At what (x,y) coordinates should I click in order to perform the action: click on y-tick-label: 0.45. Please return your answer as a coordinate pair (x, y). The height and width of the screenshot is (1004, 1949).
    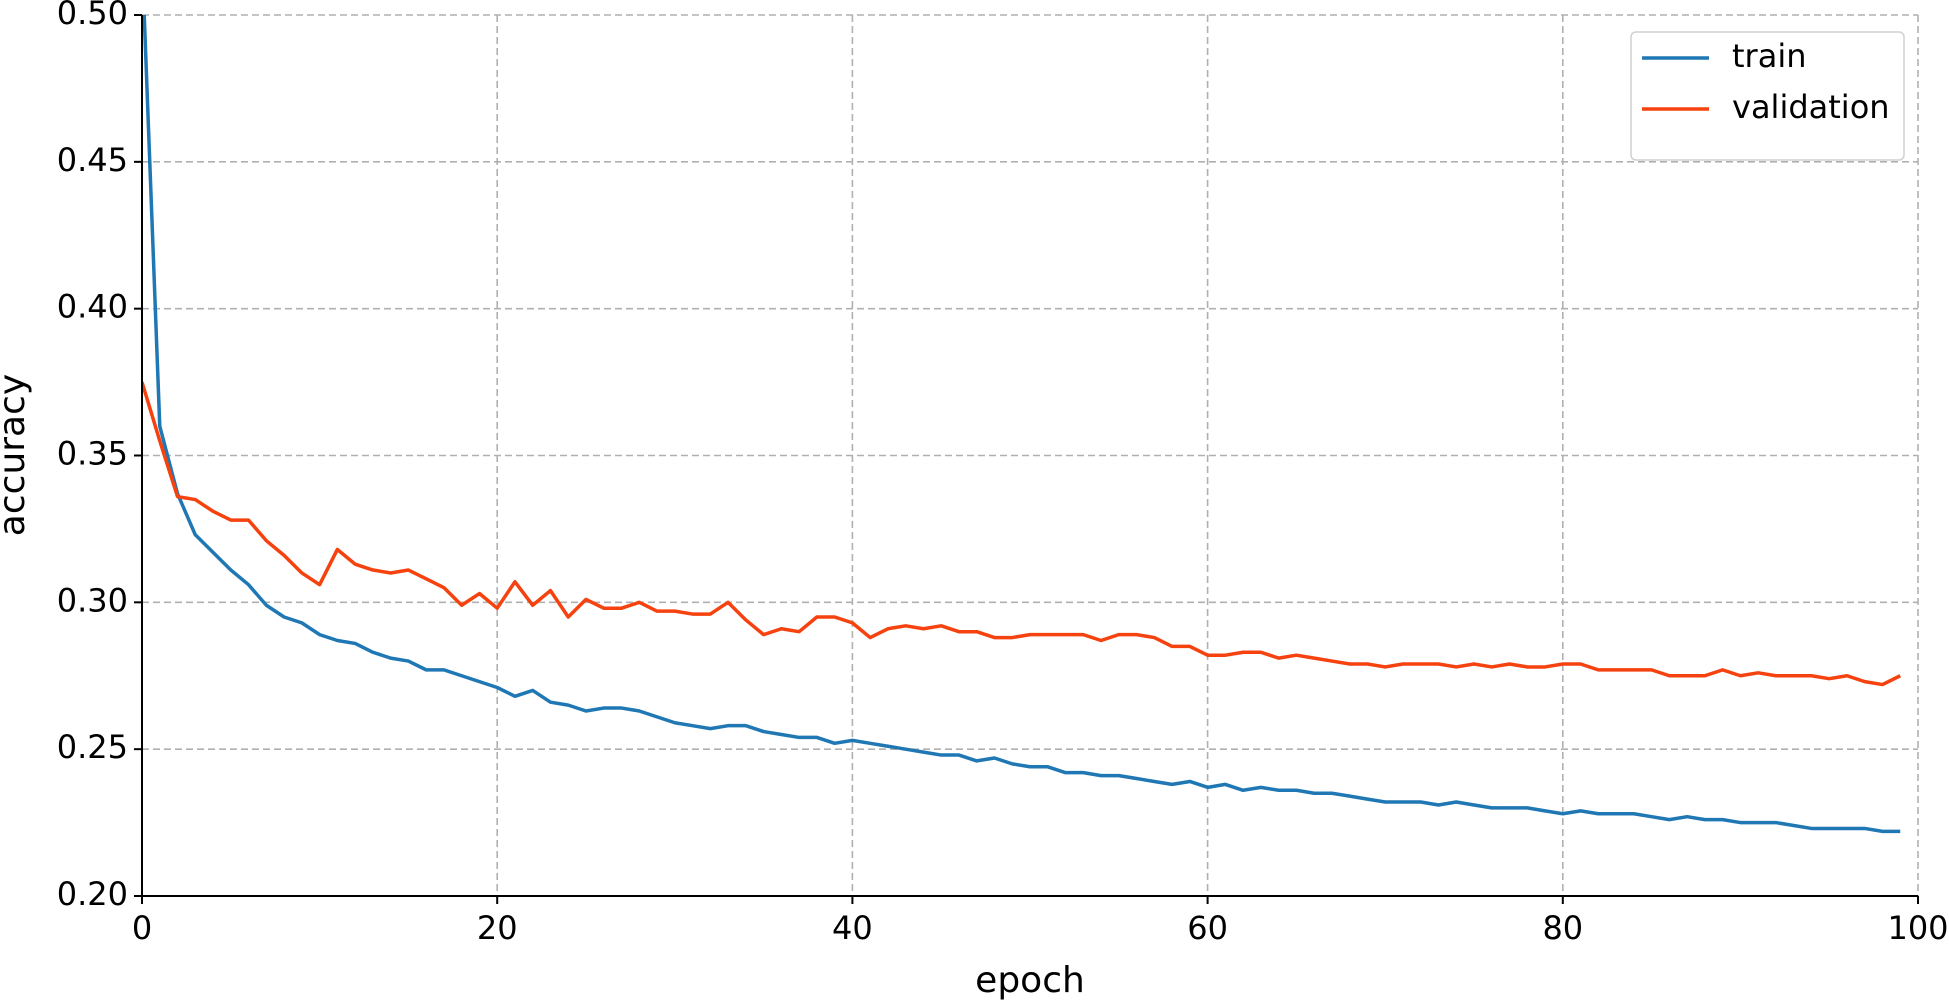
    Looking at the image, I should click on (92, 160).